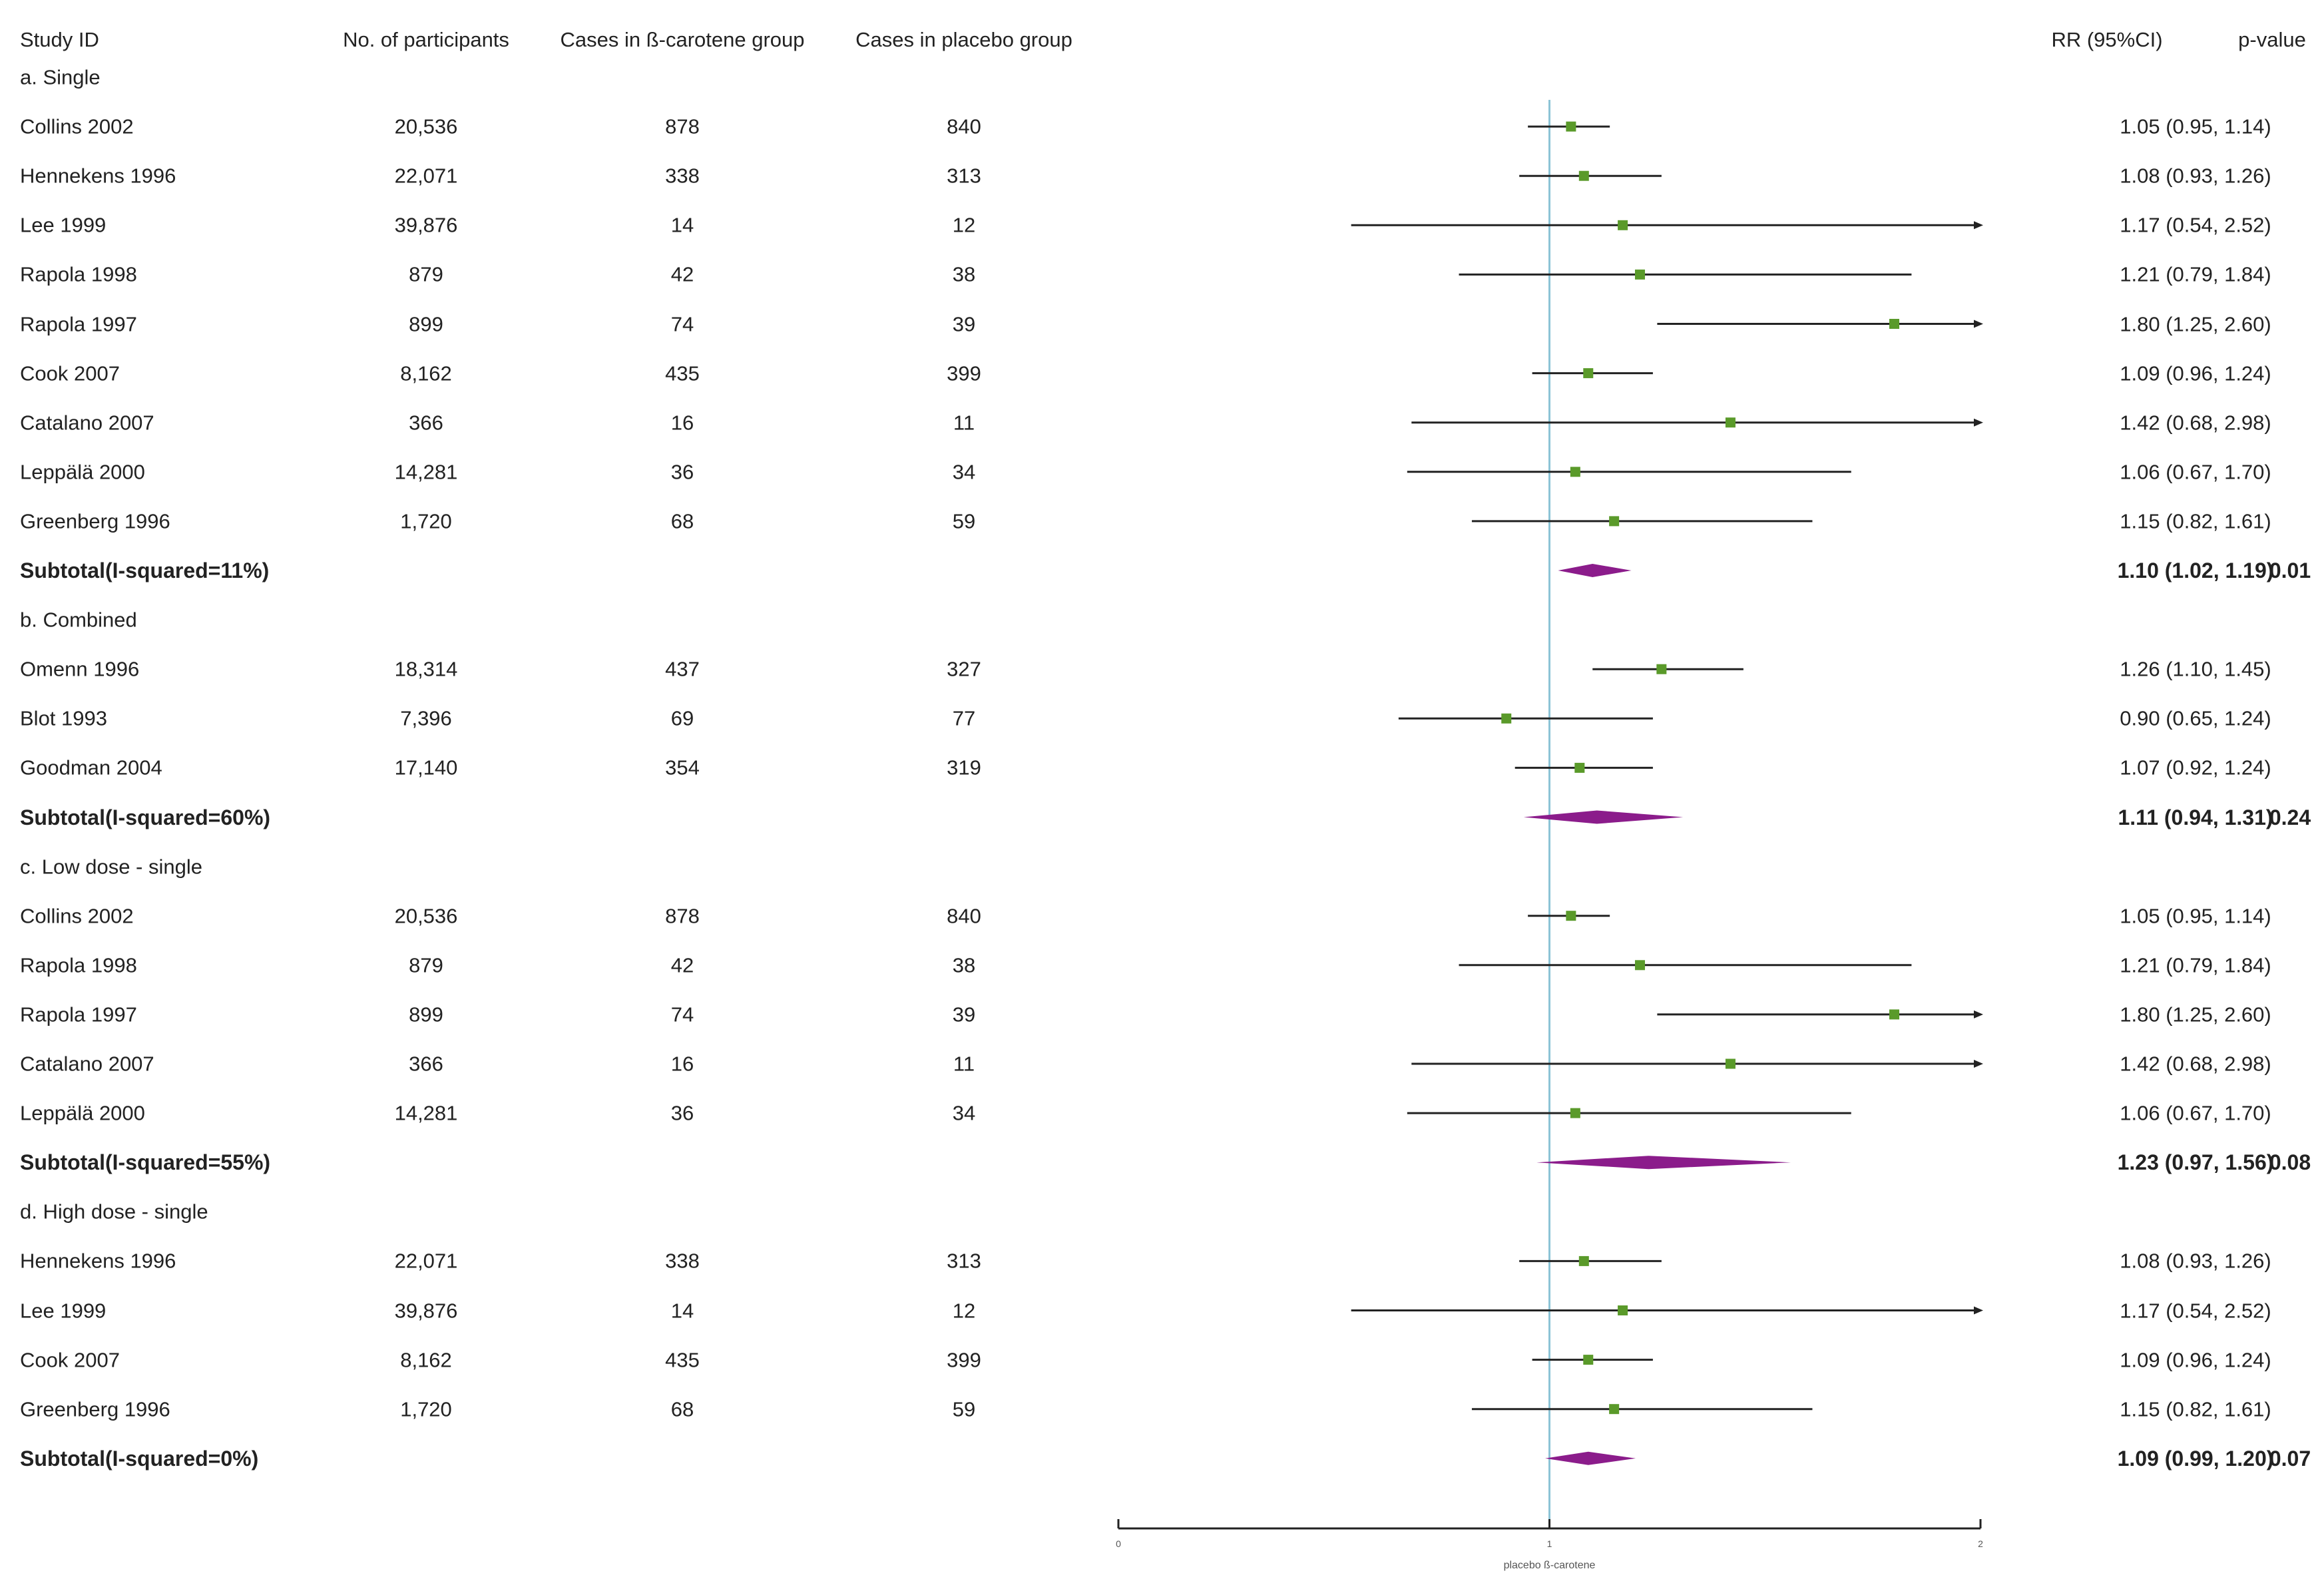  What do you see at coordinates (964, 1360) in the screenshot?
I see `placebo-cases: 399` at bounding box center [964, 1360].